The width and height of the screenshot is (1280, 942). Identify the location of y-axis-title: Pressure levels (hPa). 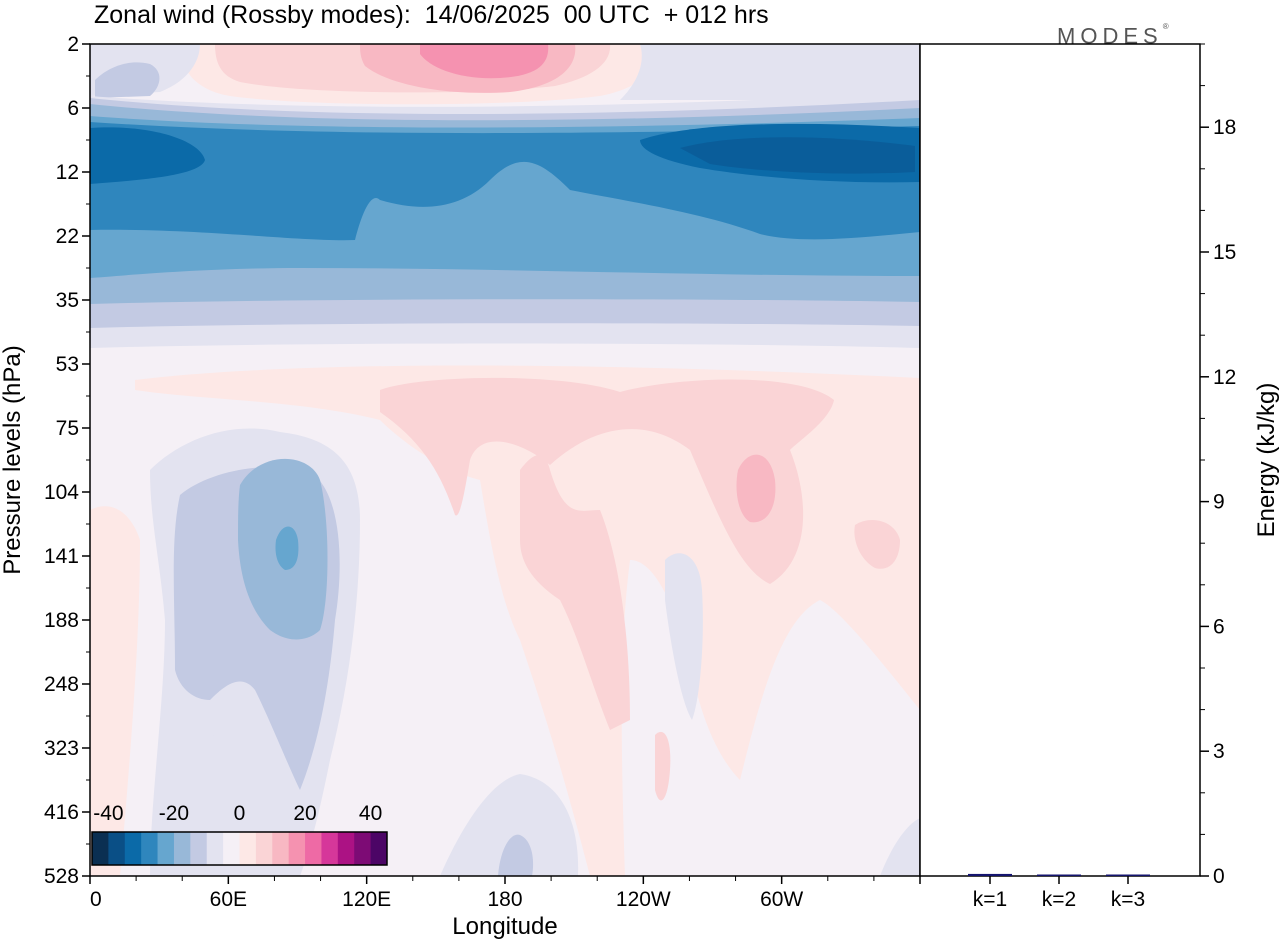
(13, 459).